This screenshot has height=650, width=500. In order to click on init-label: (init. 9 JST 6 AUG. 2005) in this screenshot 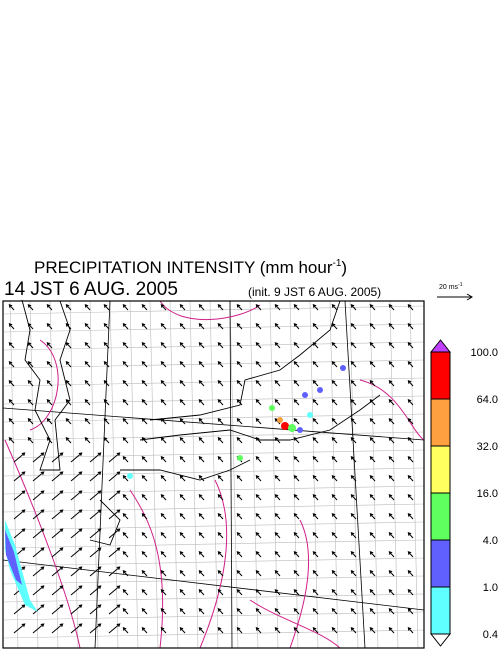, I will do `click(314, 292)`.